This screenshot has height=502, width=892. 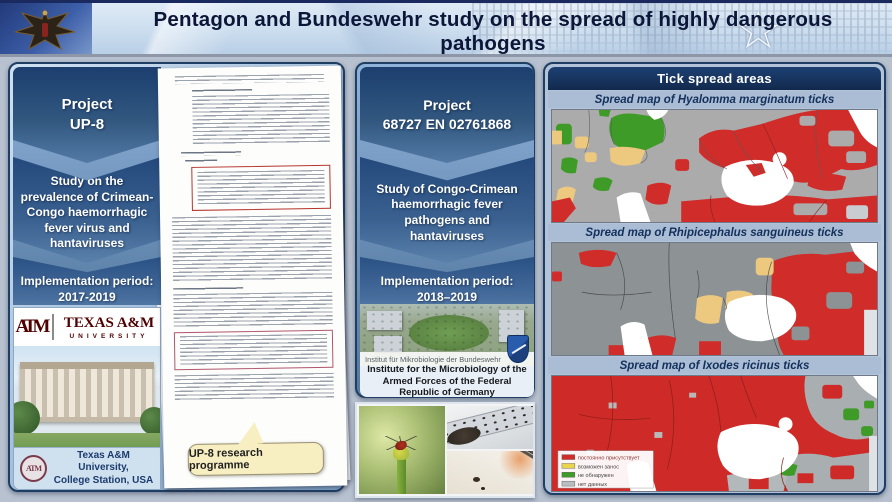 I want to click on header-background-facets, so click(x=446, y=28).